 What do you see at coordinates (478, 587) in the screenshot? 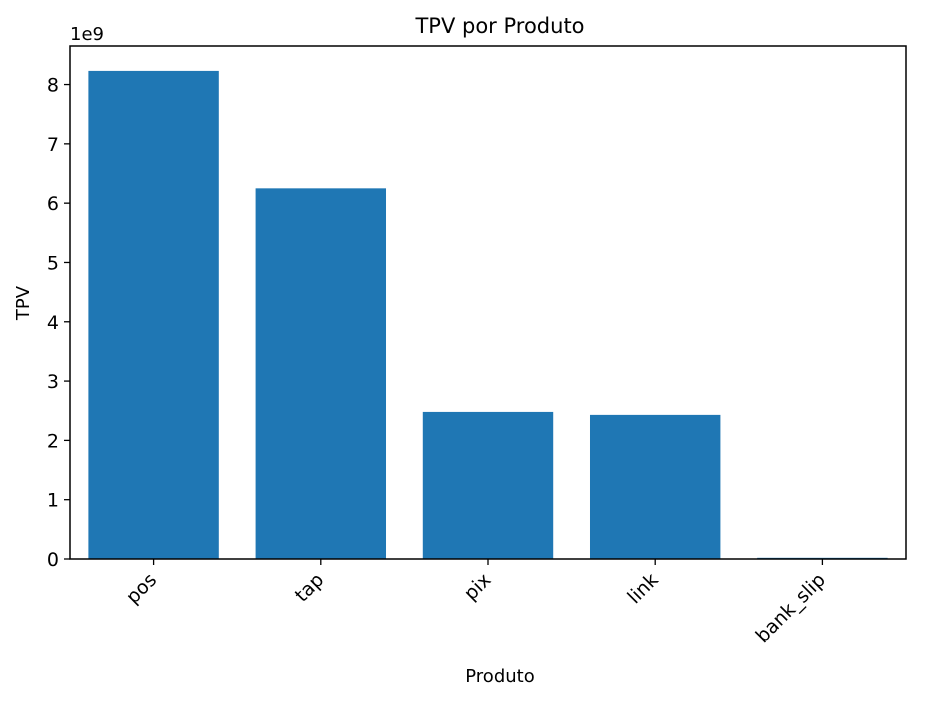
I see `x-tick-label-pix: pix` at bounding box center [478, 587].